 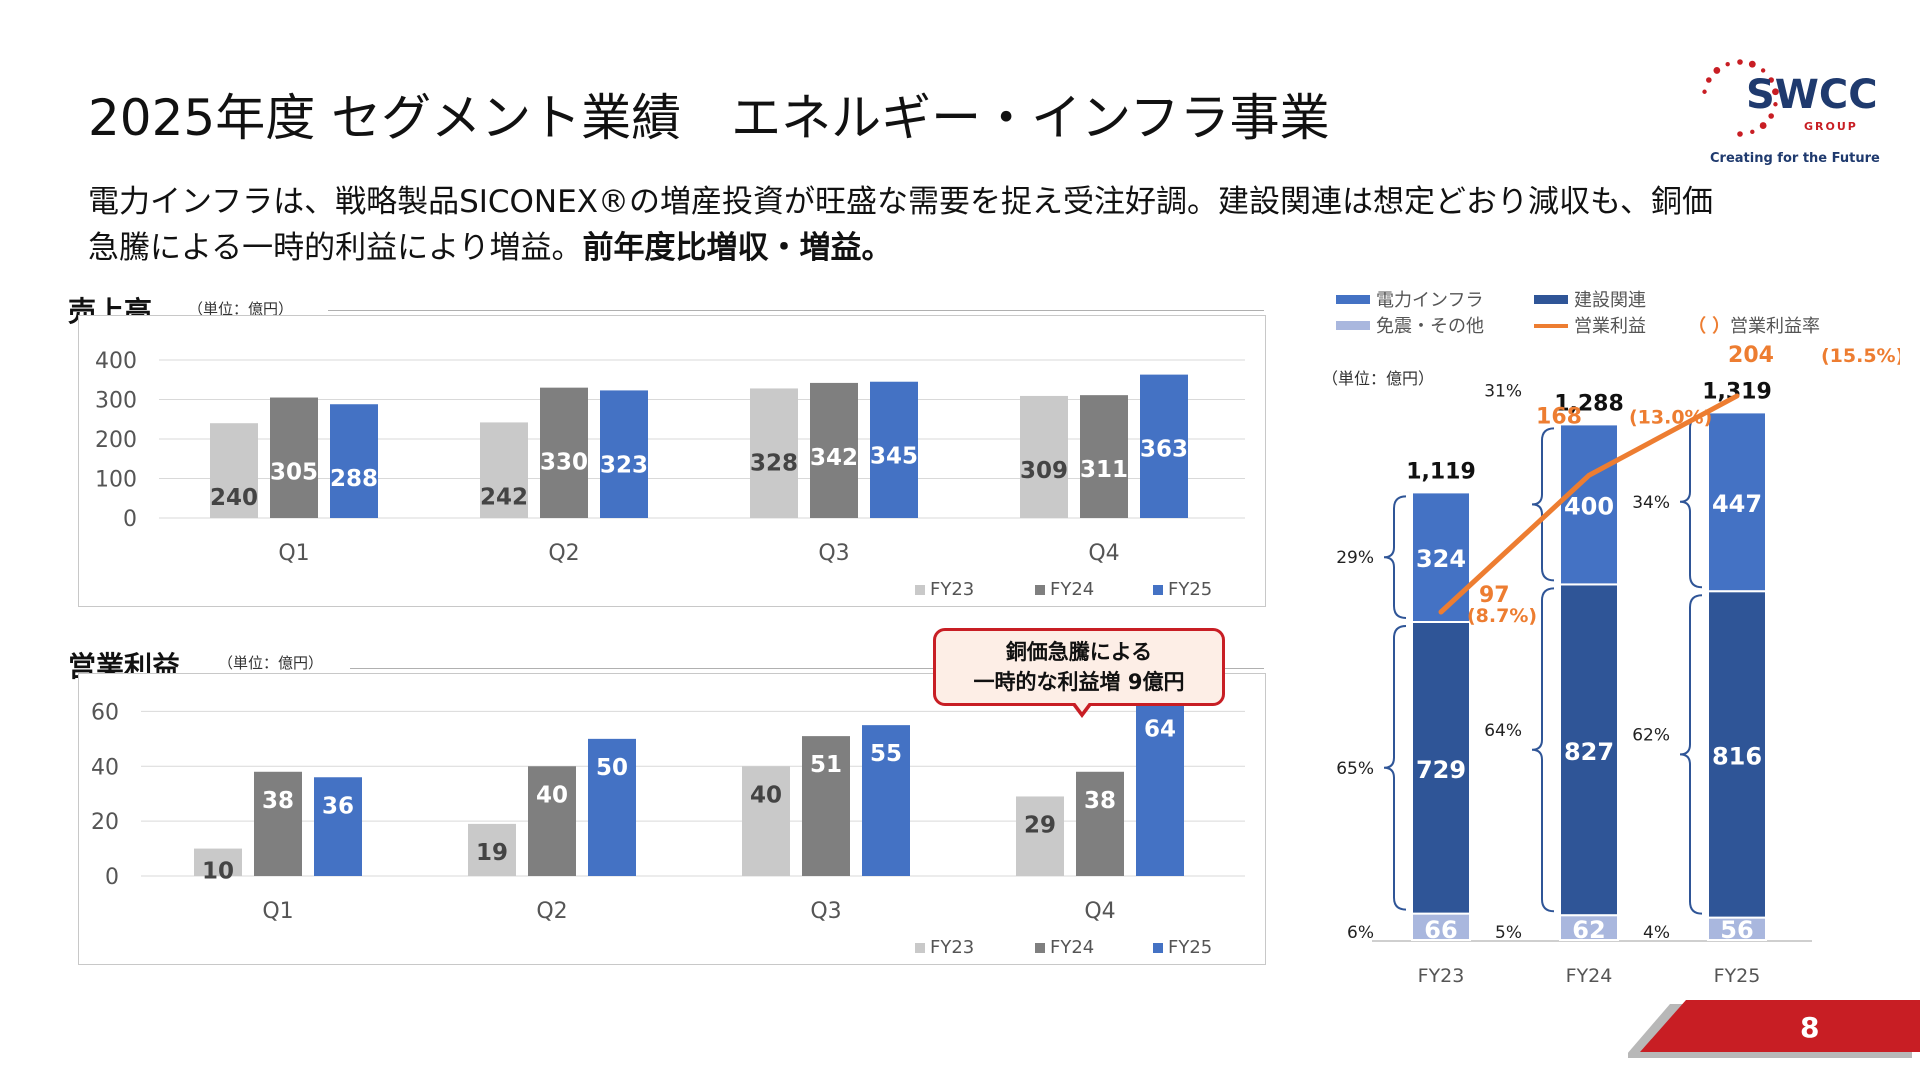 What do you see at coordinates (1780, 1026) in the screenshot?
I see `page-number-bg` at bounding box center [1780, 1026].